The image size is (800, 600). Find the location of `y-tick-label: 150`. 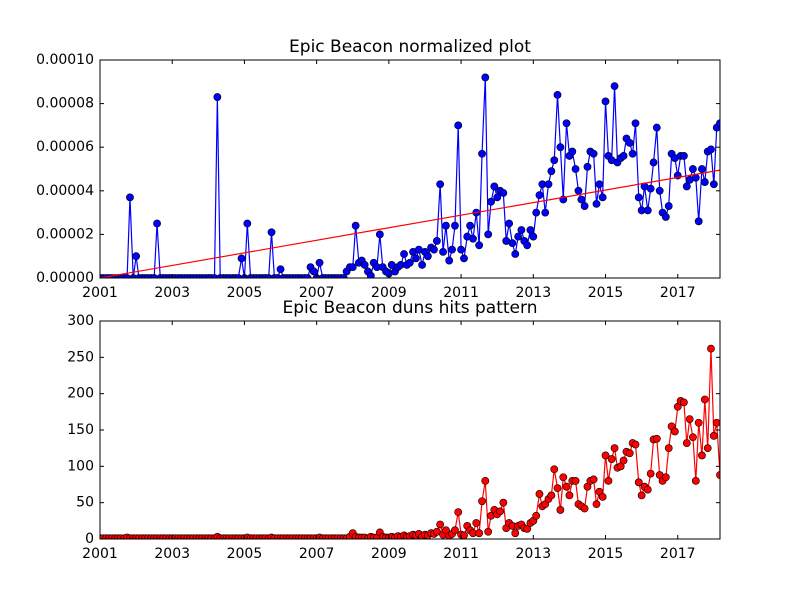

y-tick-label: 150 is located at coordinates (80, 430).